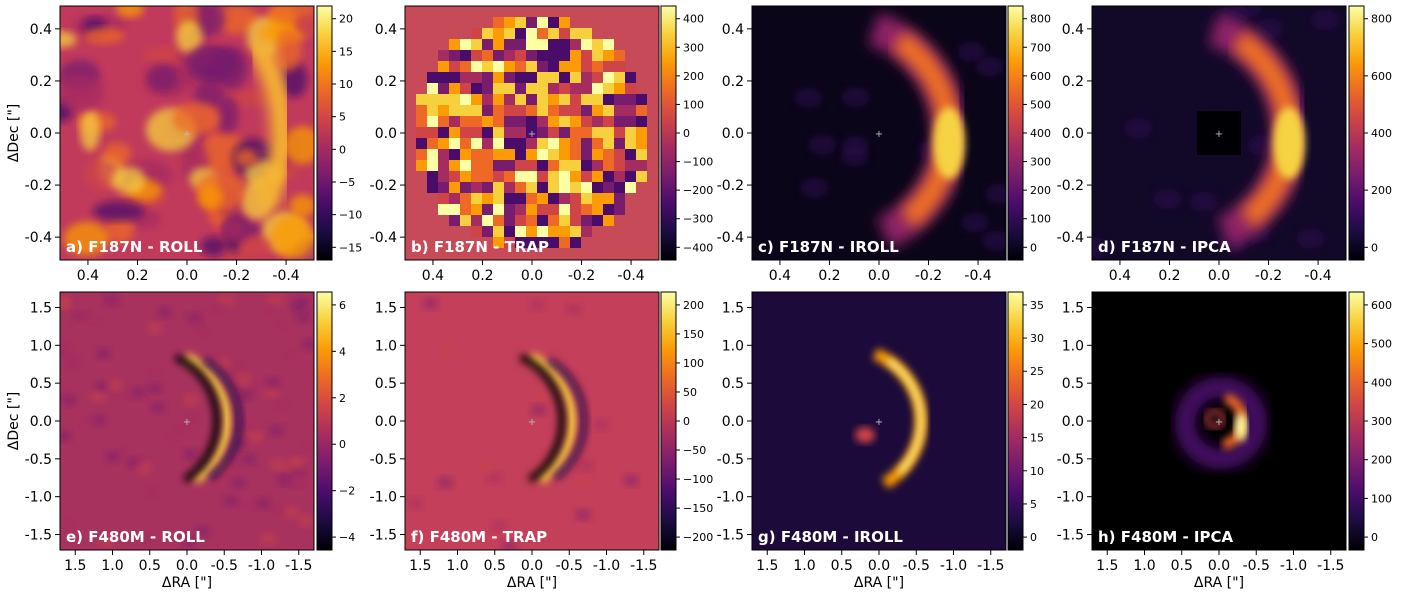  Describe the element at coordinates (482, 276) in the screenshot. I see `x-tick-label: 0.2` at that location.